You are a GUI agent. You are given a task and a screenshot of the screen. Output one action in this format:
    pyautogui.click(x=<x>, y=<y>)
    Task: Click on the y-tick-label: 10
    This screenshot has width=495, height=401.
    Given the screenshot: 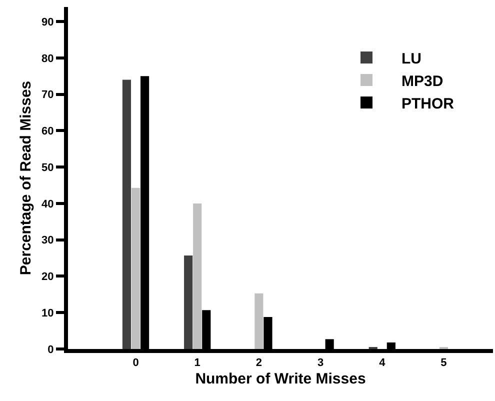 What is the action you would take?
    pyautogui.click(x=48, y=313)
    